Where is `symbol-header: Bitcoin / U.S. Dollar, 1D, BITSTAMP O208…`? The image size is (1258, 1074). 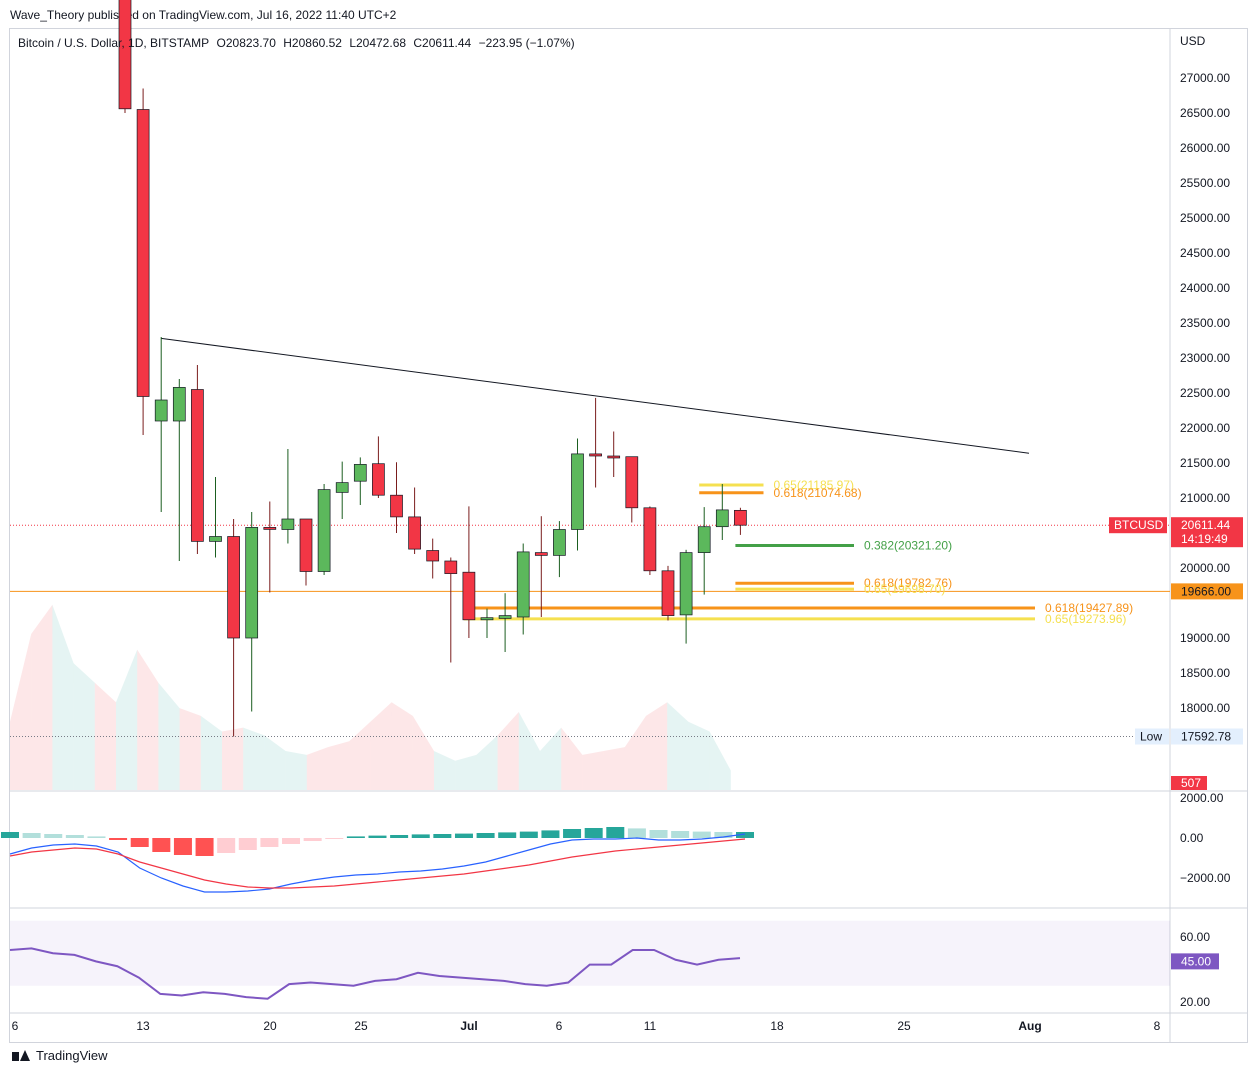
symbol-header: Bitcoin / U.S. Dollar, 1D, BITSTAMP O208… is located at coordinates (298, 43).